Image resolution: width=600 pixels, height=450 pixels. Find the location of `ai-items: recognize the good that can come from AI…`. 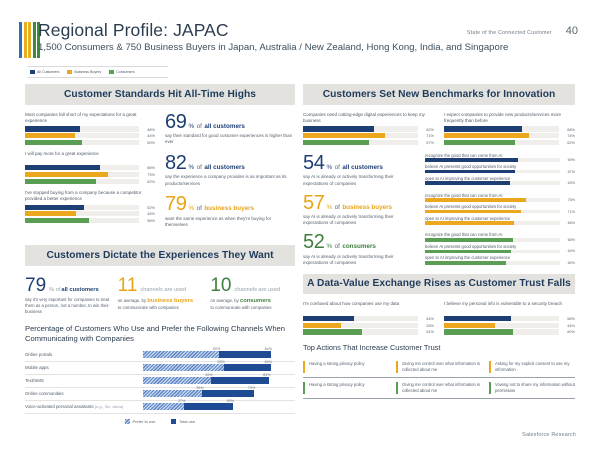

ai-items: recognize the good that can come from AI… is located at coordinates (500, 170).